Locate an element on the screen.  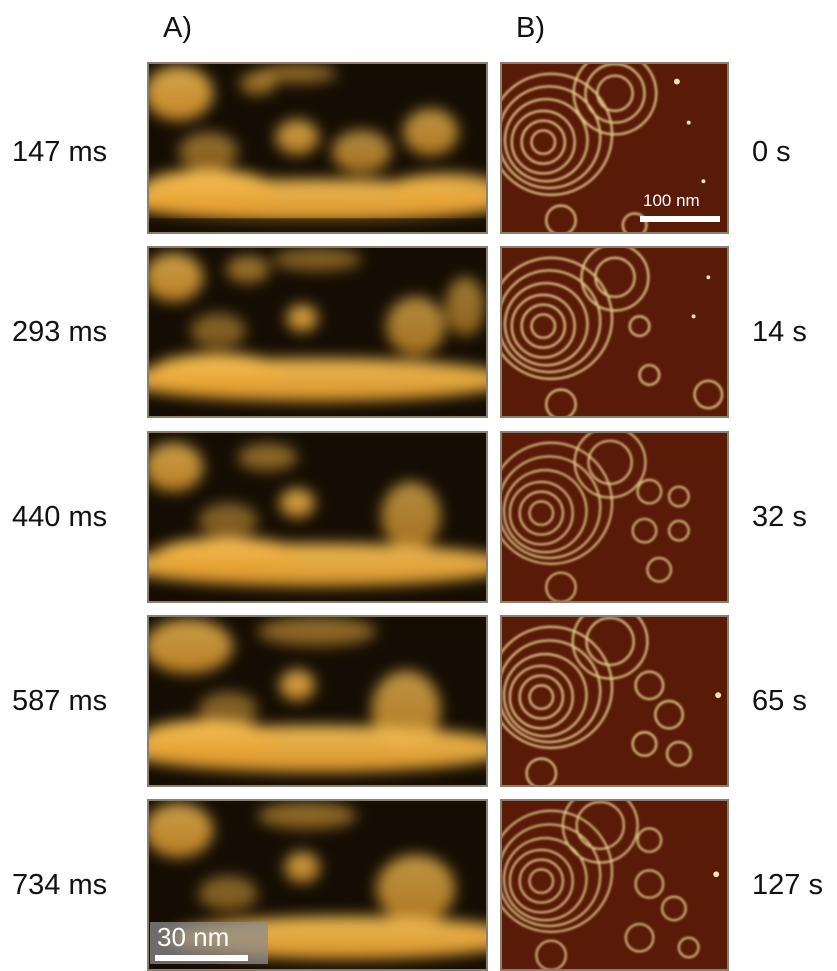
time-label-left-2: 440 ms is located at coordinates (60, 517).